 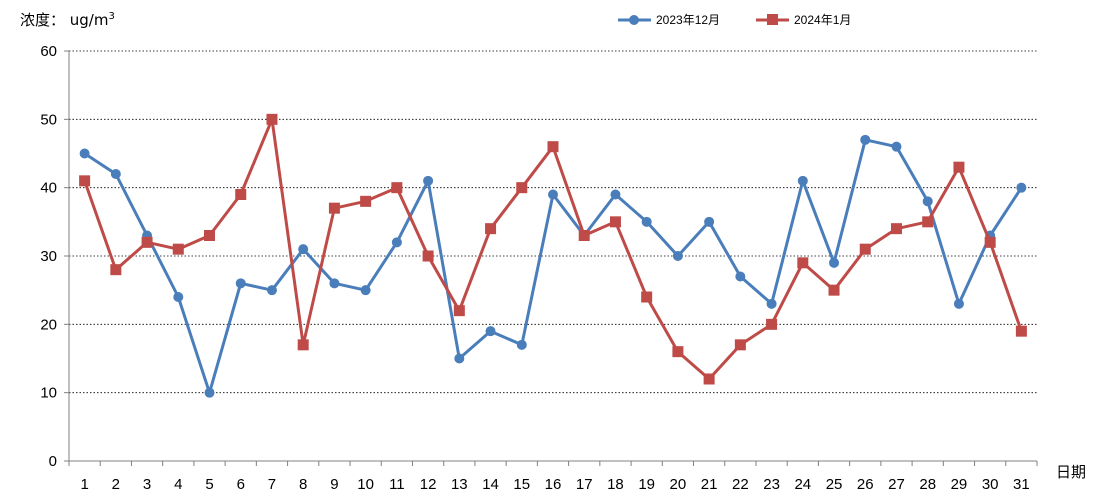 I want to click on y-tick-label: 50, so click(x=48, y=119).